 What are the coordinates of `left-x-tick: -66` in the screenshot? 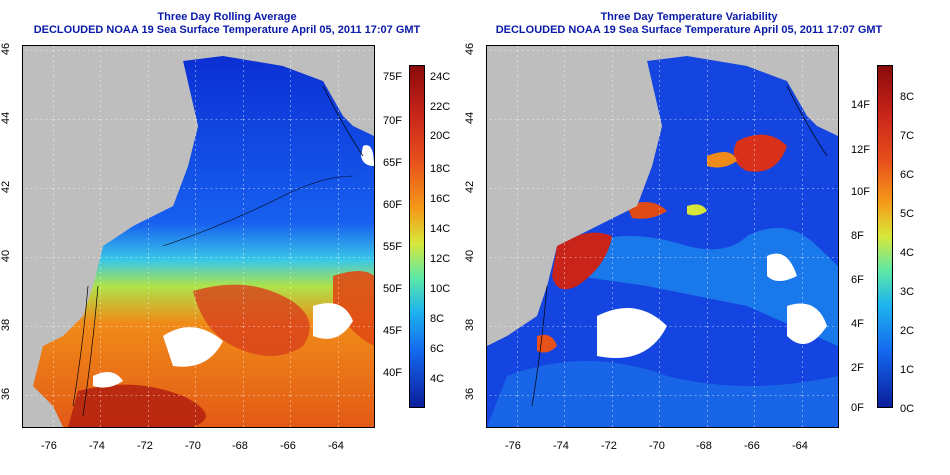 It's located at (288, 446).